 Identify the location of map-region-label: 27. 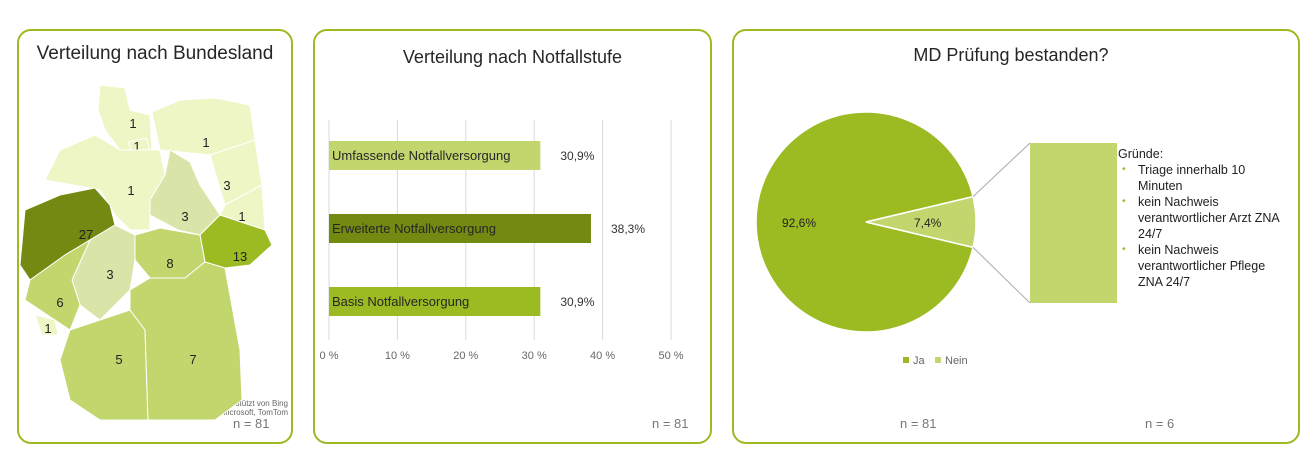
(86, 234).